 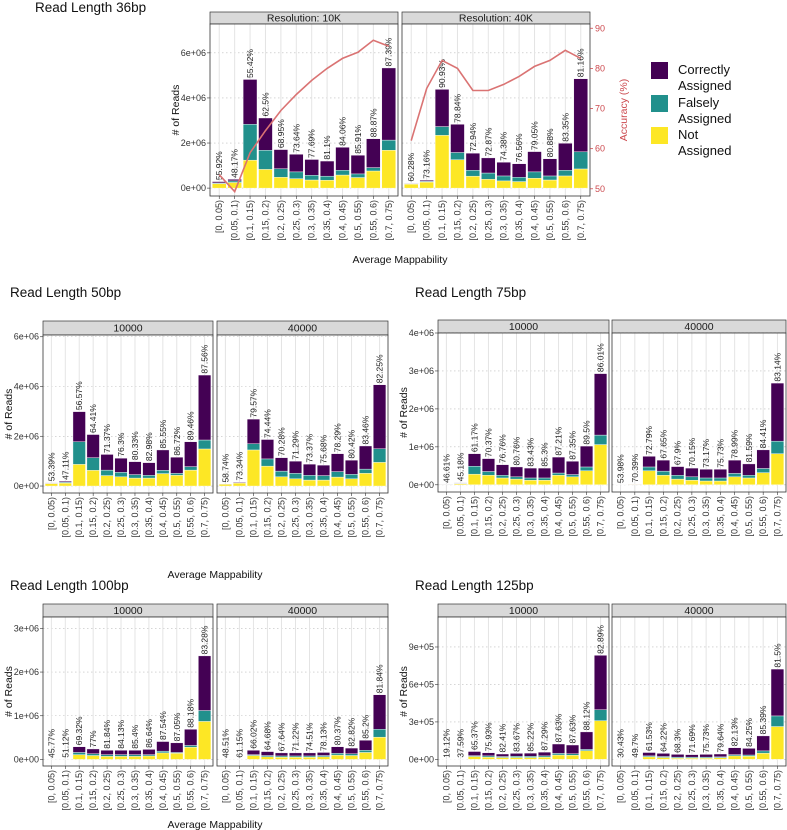 I want to click on y-tick-label: 3e+05, so click(x=421, y=722).